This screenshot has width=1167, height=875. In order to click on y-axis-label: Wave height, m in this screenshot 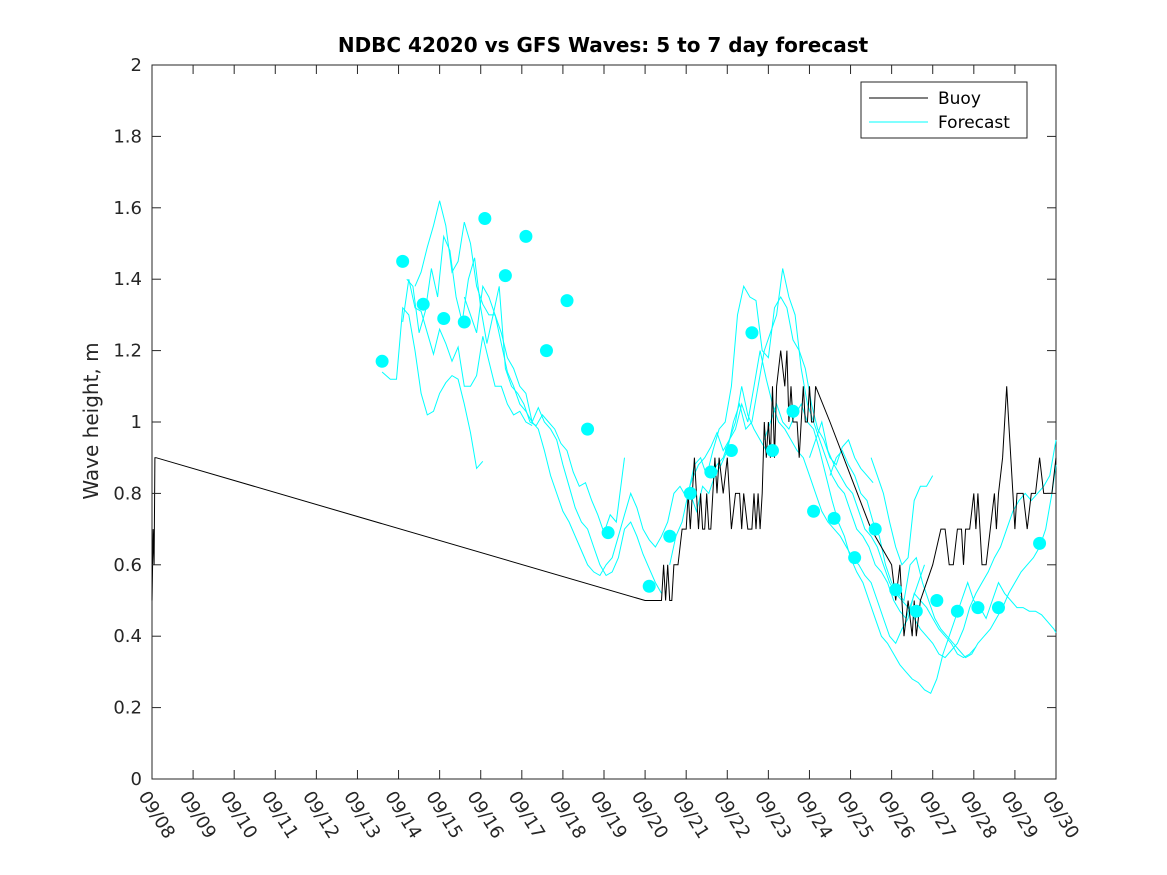, I will do `click(91, 420)`.